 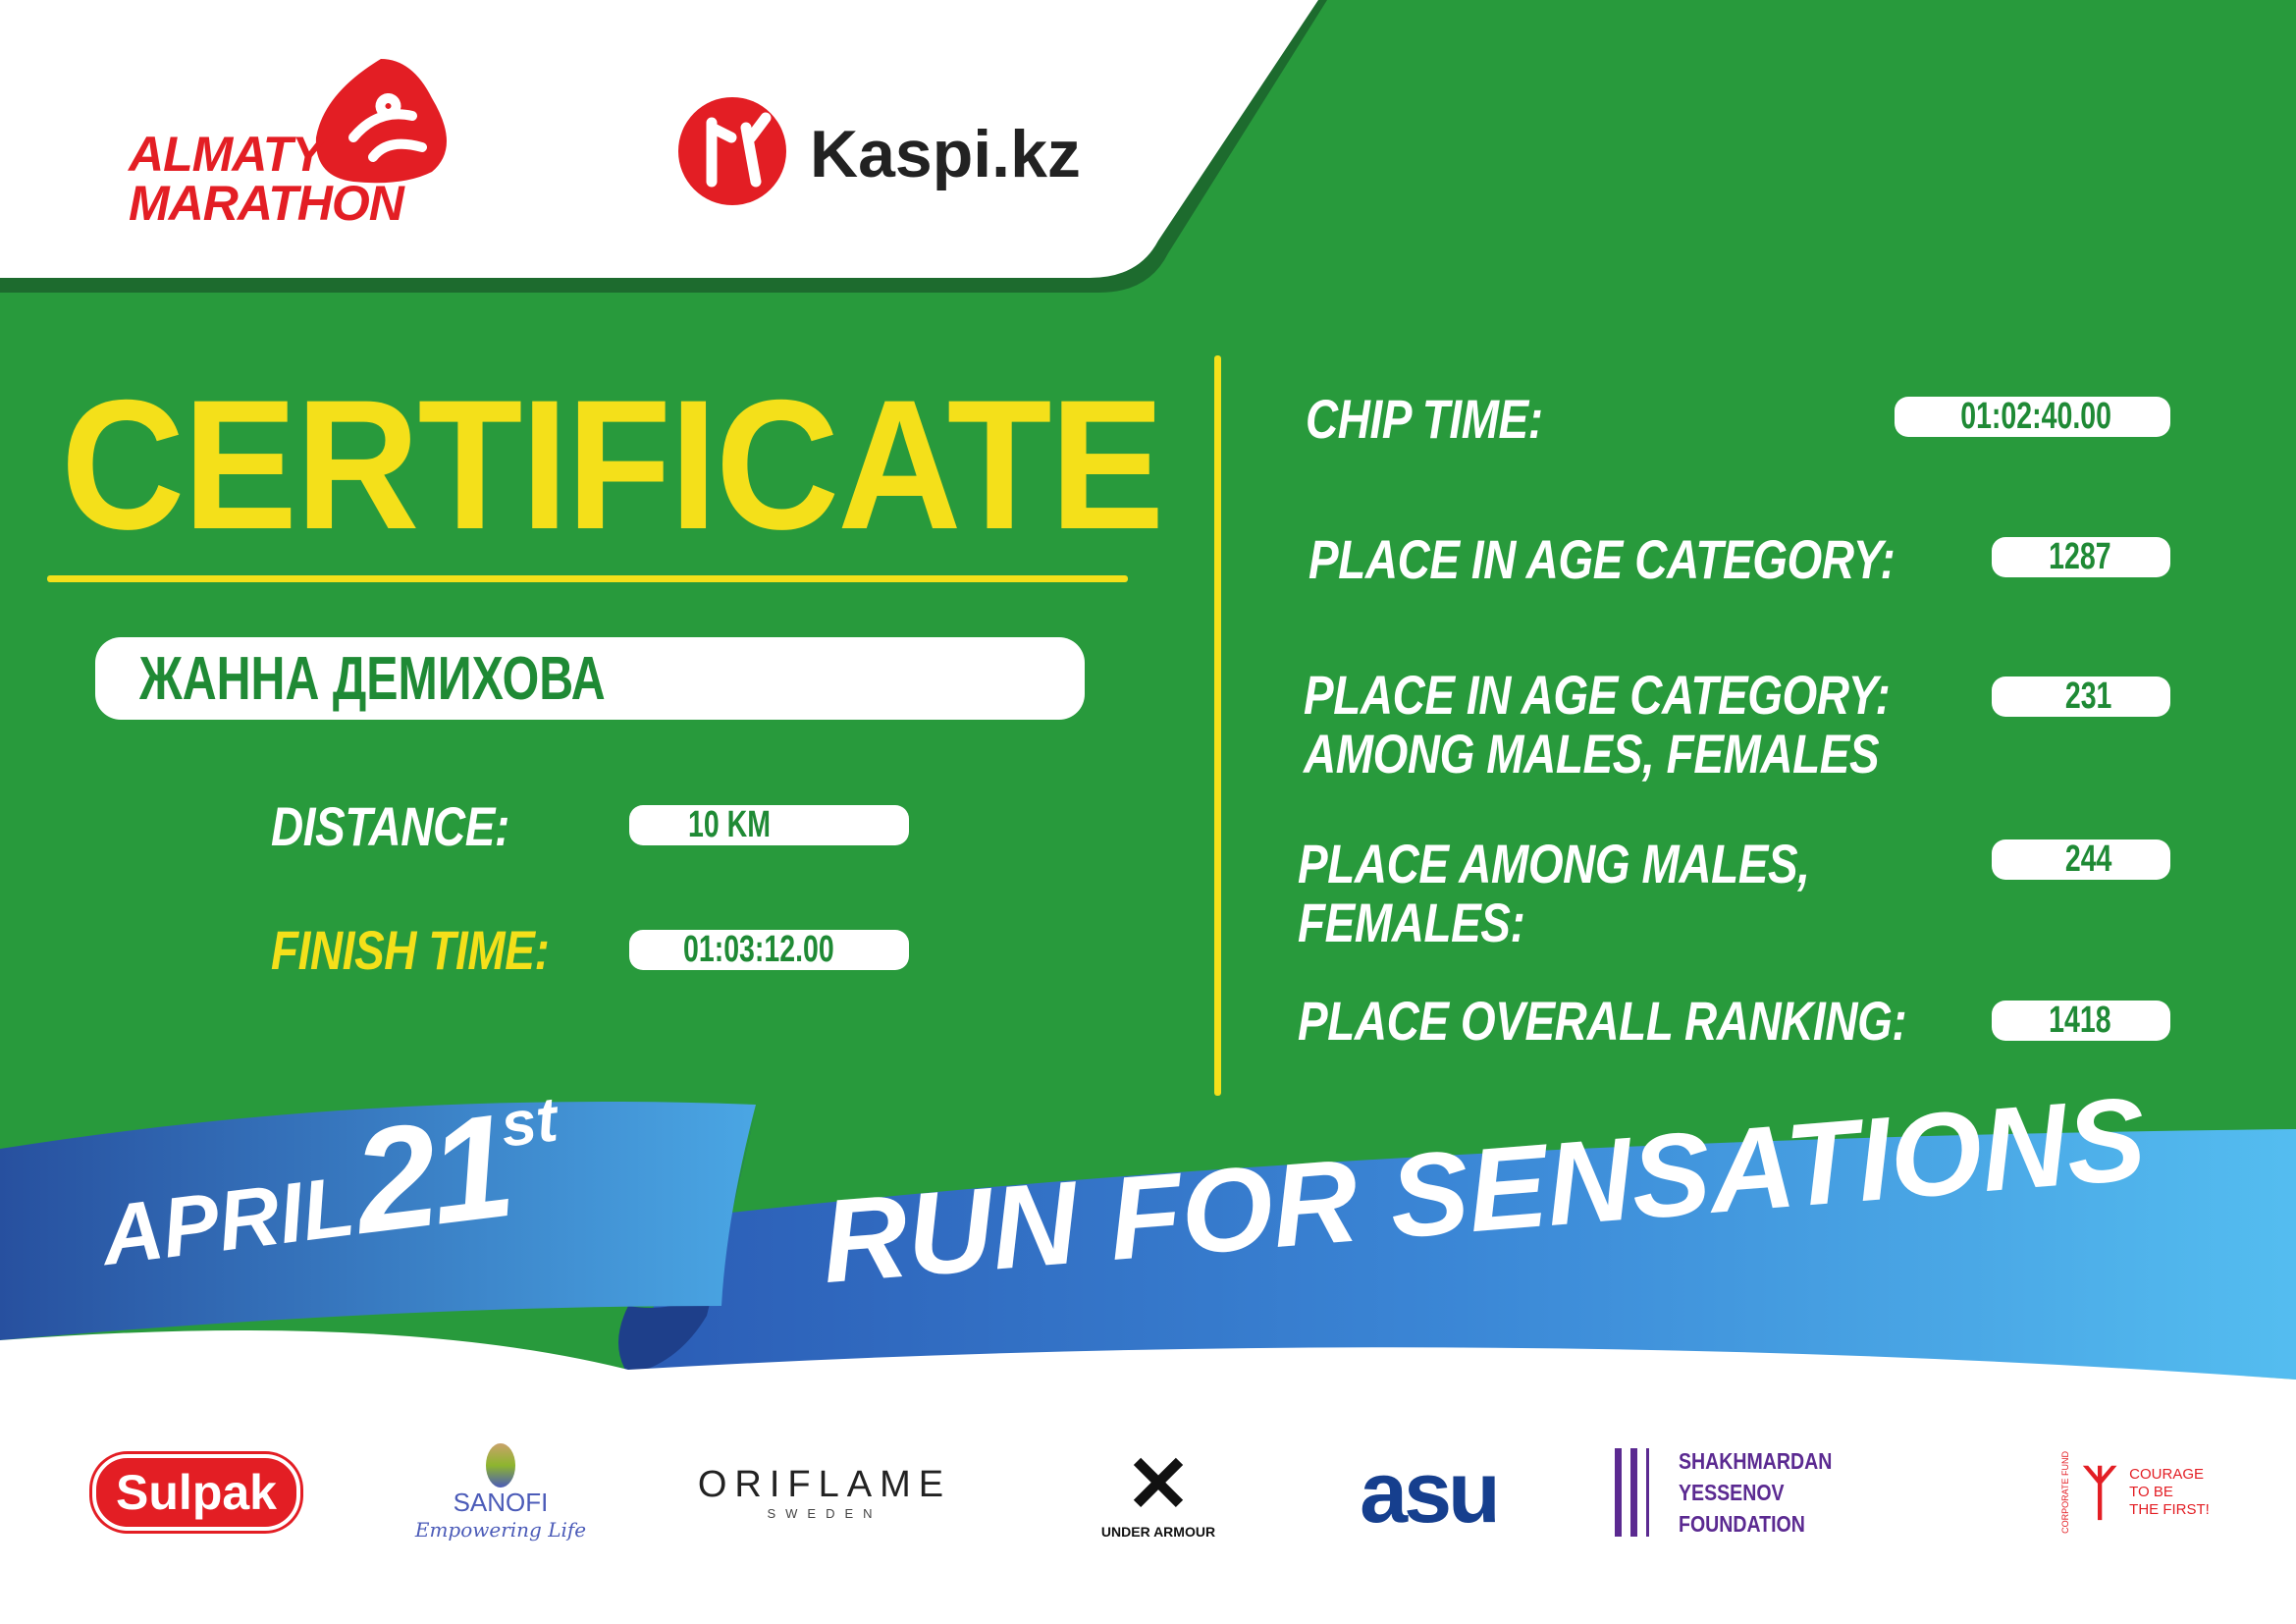 I want to click on participant-name: ЖАННА ДЕМИХОВА, so click(x=372, y=679).